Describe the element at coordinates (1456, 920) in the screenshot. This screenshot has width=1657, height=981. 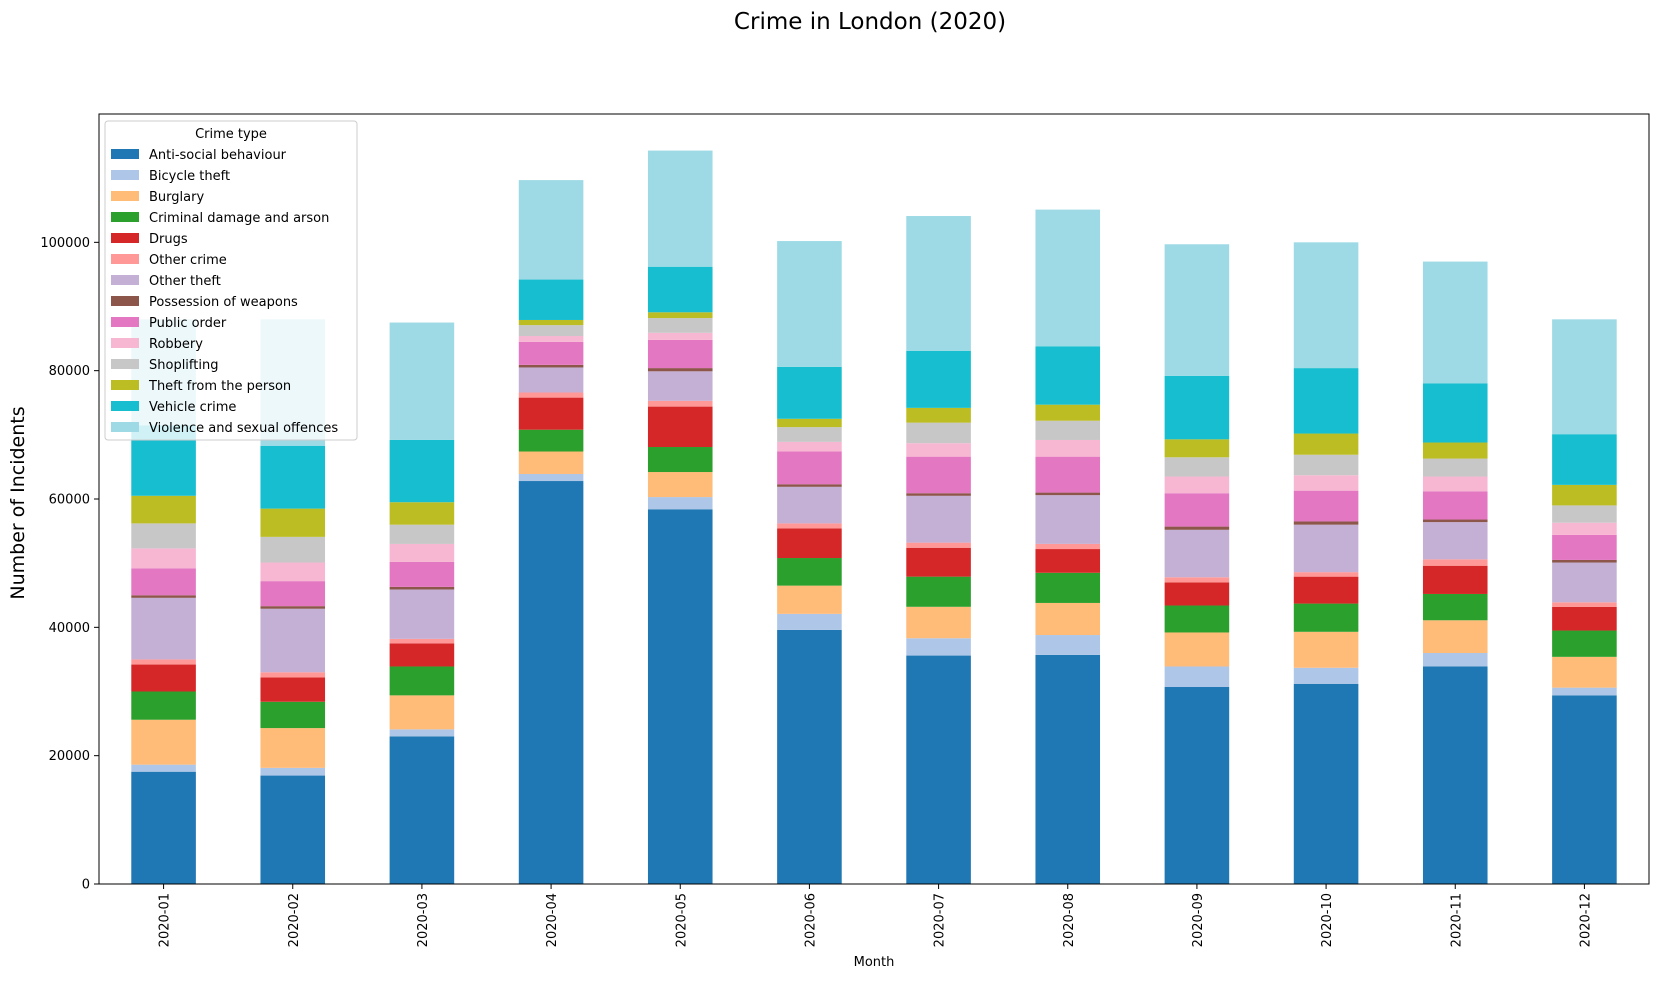
I see `x-tick-label: 2020-11` at that location.